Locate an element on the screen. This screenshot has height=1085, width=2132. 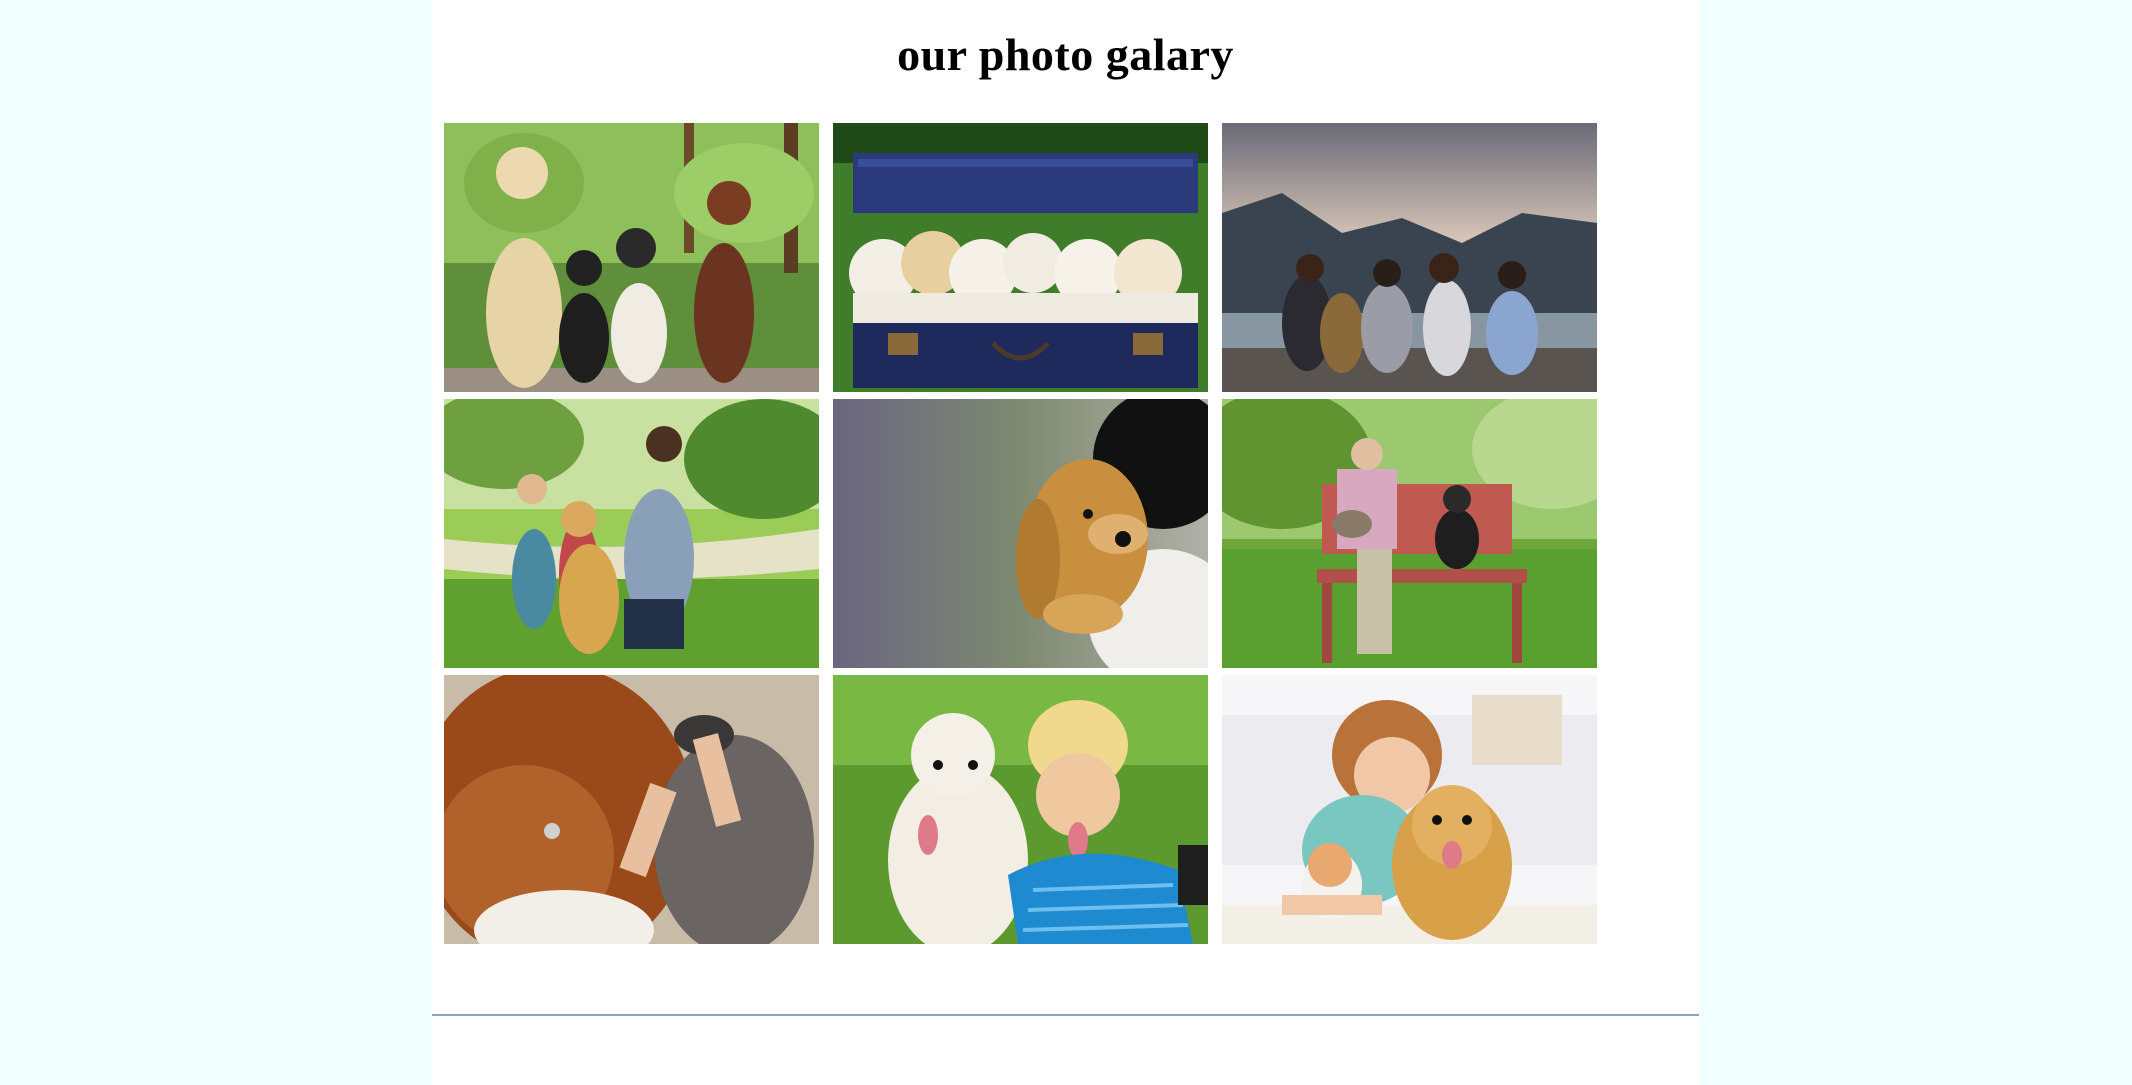
boy-dog-image is located at coordinates (1020, 809).